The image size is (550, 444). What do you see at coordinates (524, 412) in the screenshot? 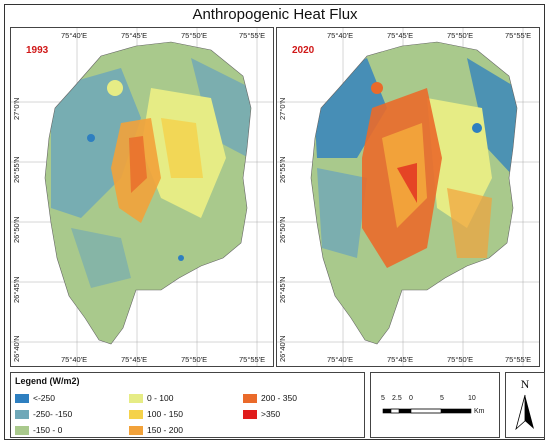
I see `north-arrow-icon` at bounding box center [524, 412].